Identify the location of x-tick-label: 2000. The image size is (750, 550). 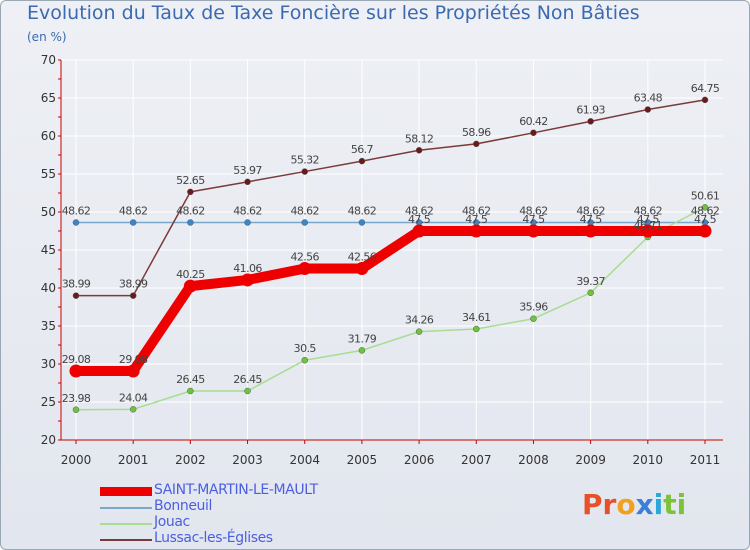
(76, 460).